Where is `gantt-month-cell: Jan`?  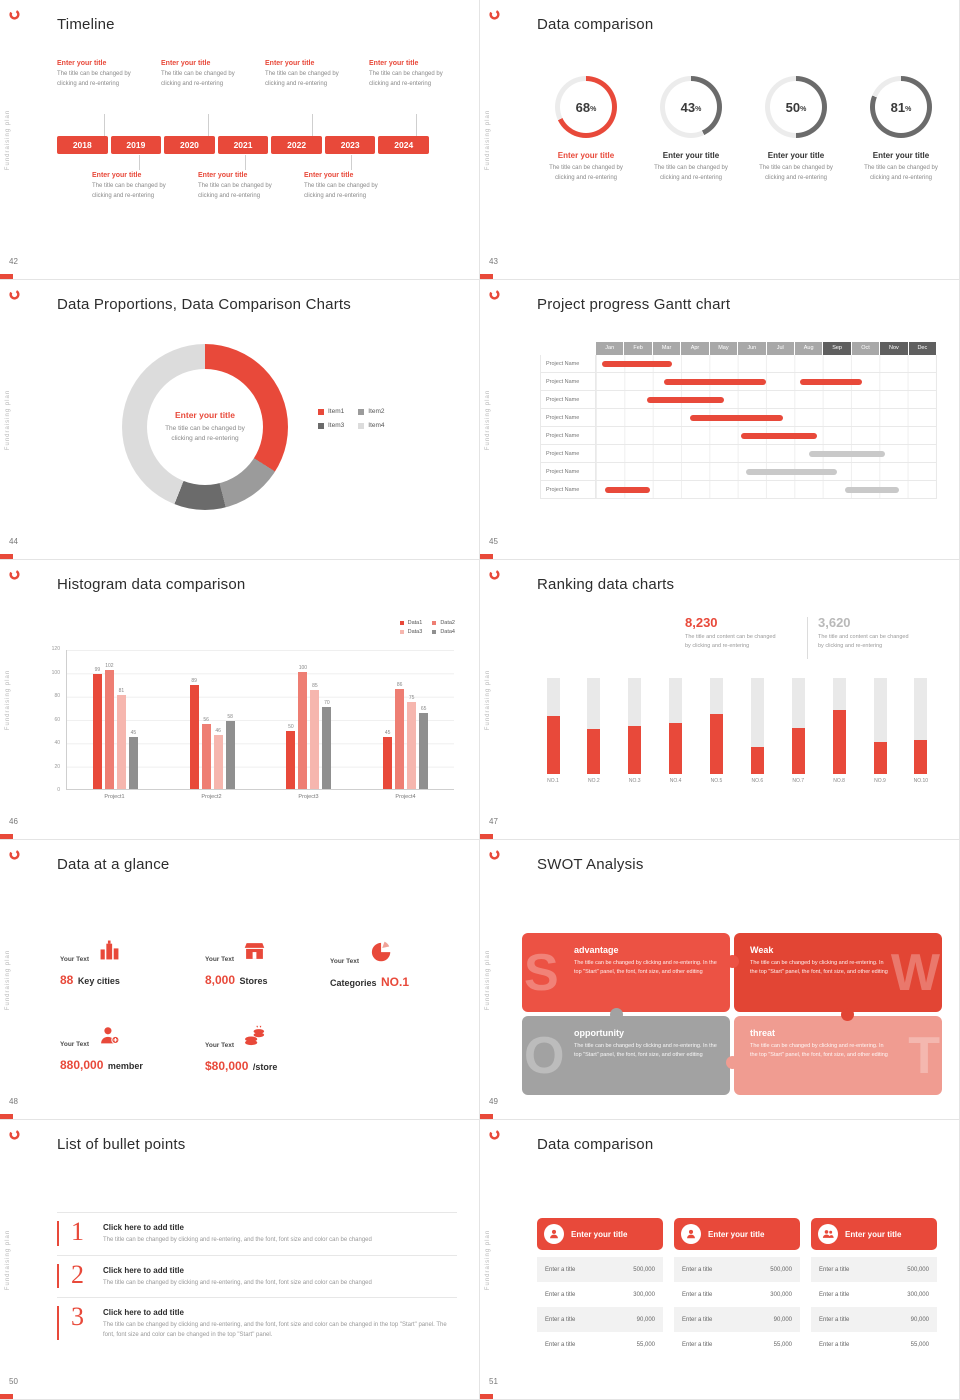 gantt-month-cell: Jan is located at coordinates (610, 348).